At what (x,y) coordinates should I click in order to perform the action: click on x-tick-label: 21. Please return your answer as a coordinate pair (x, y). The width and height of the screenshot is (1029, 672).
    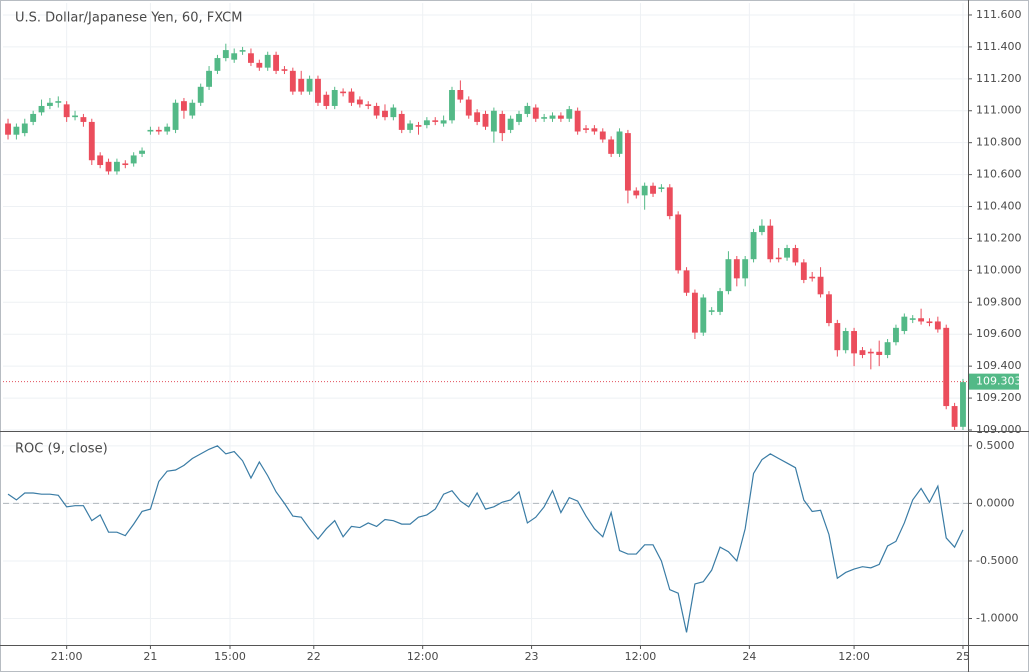
    Looking at the image, I should click on (150, 656).